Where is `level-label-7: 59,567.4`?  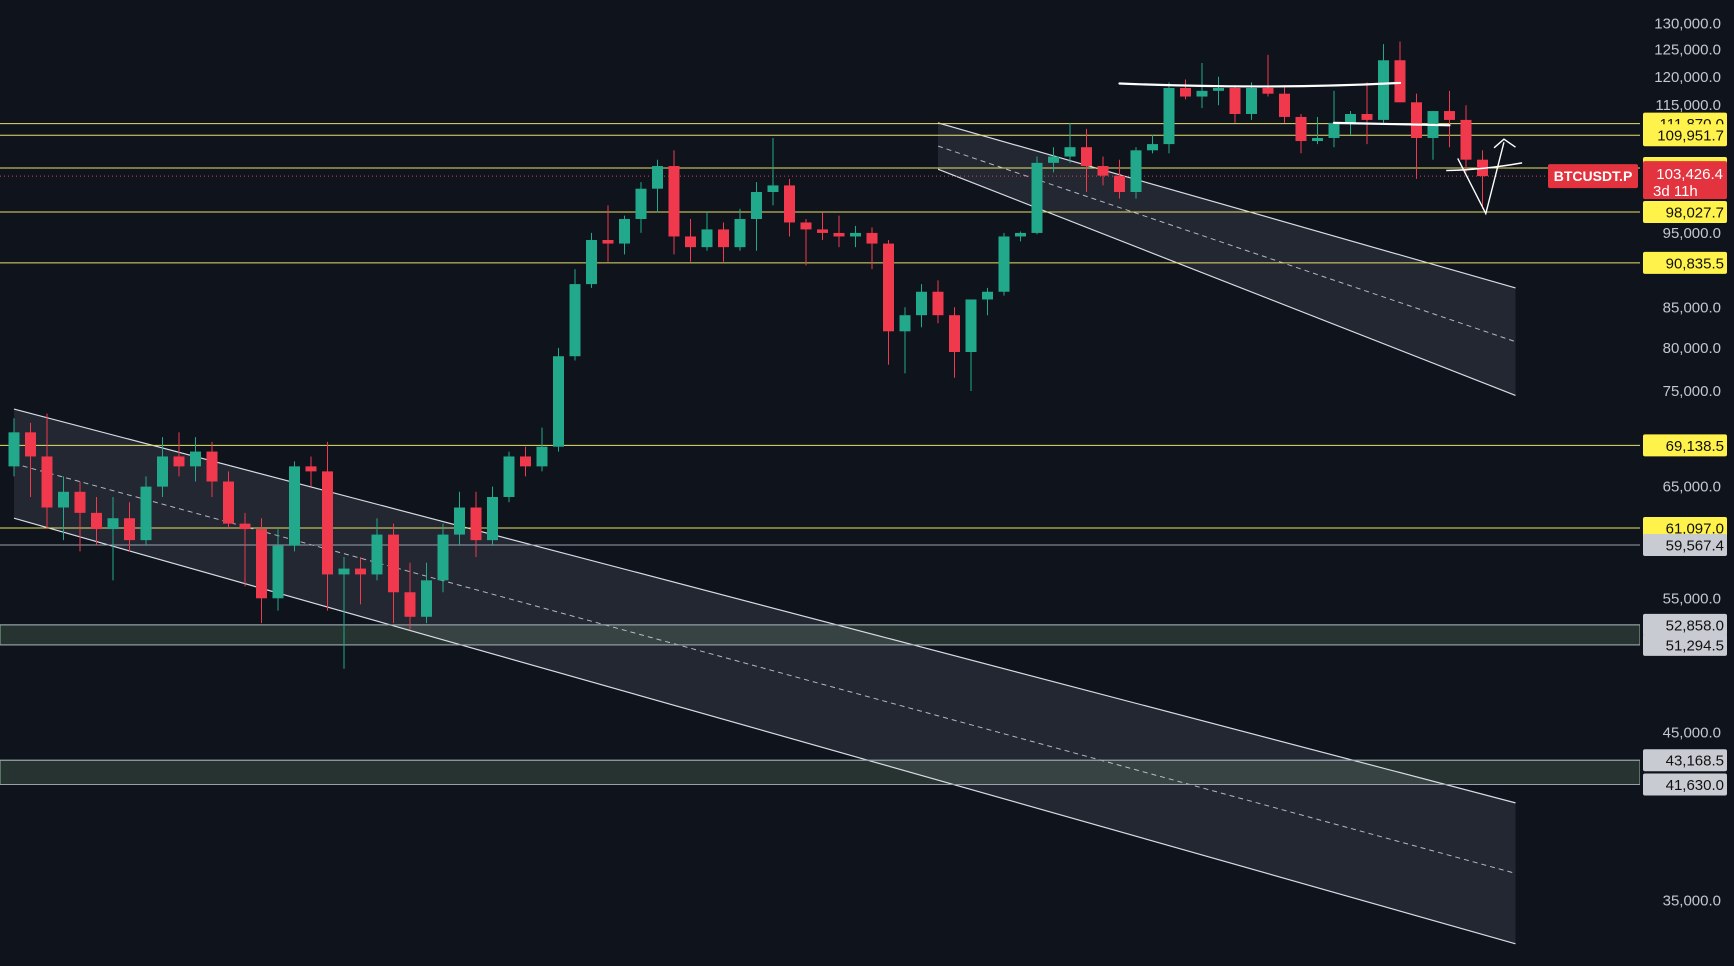 level-label-7: 59,567.4 is located at coordinates (1695, 545).